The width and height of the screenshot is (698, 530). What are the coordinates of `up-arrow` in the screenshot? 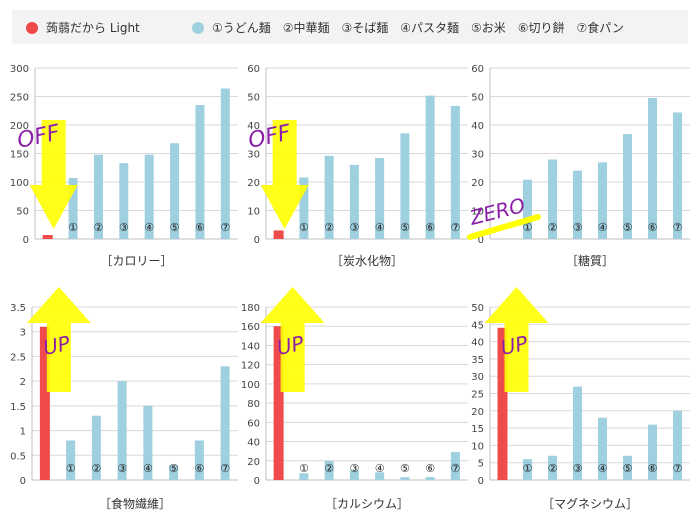 It's located at (58, 339).